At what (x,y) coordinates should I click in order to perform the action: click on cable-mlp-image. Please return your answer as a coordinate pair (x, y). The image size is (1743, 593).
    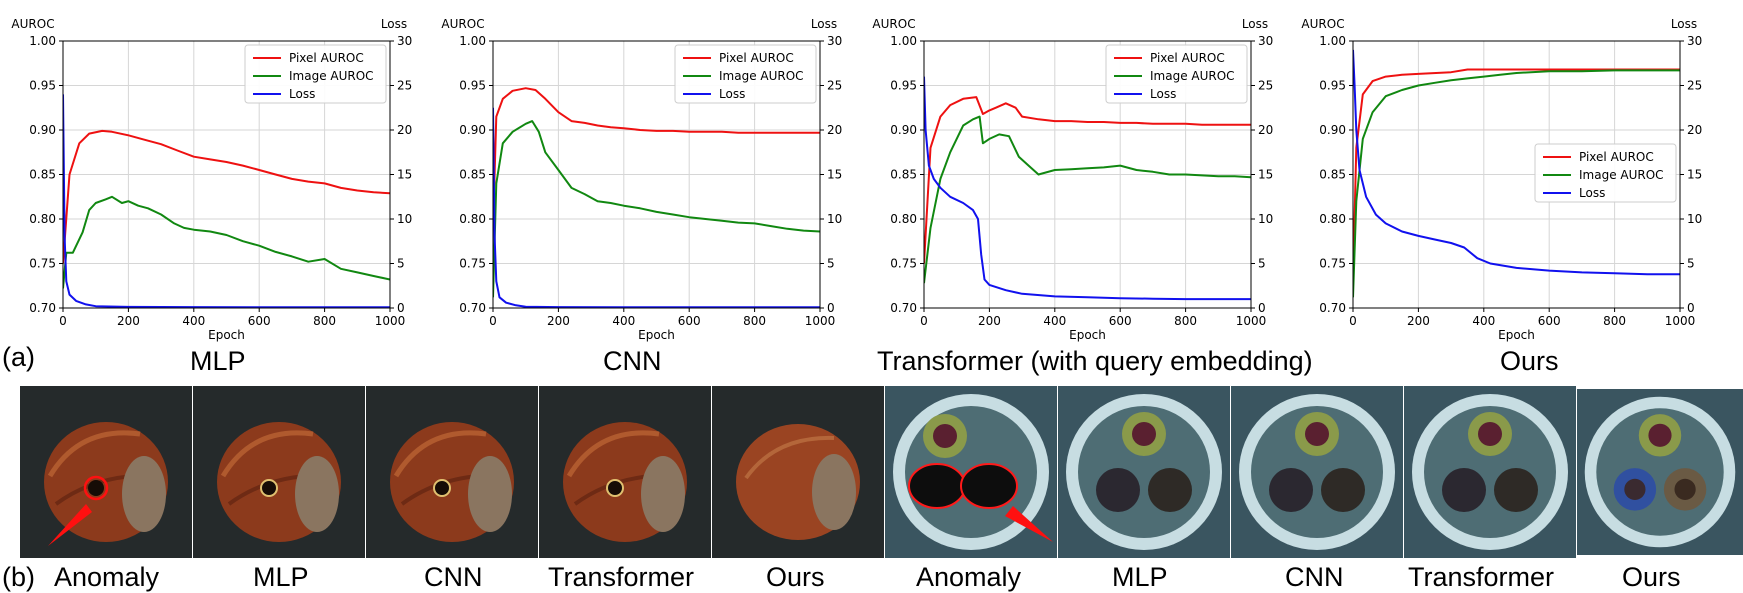
    Looking at the image, I should click on (1144, 472).